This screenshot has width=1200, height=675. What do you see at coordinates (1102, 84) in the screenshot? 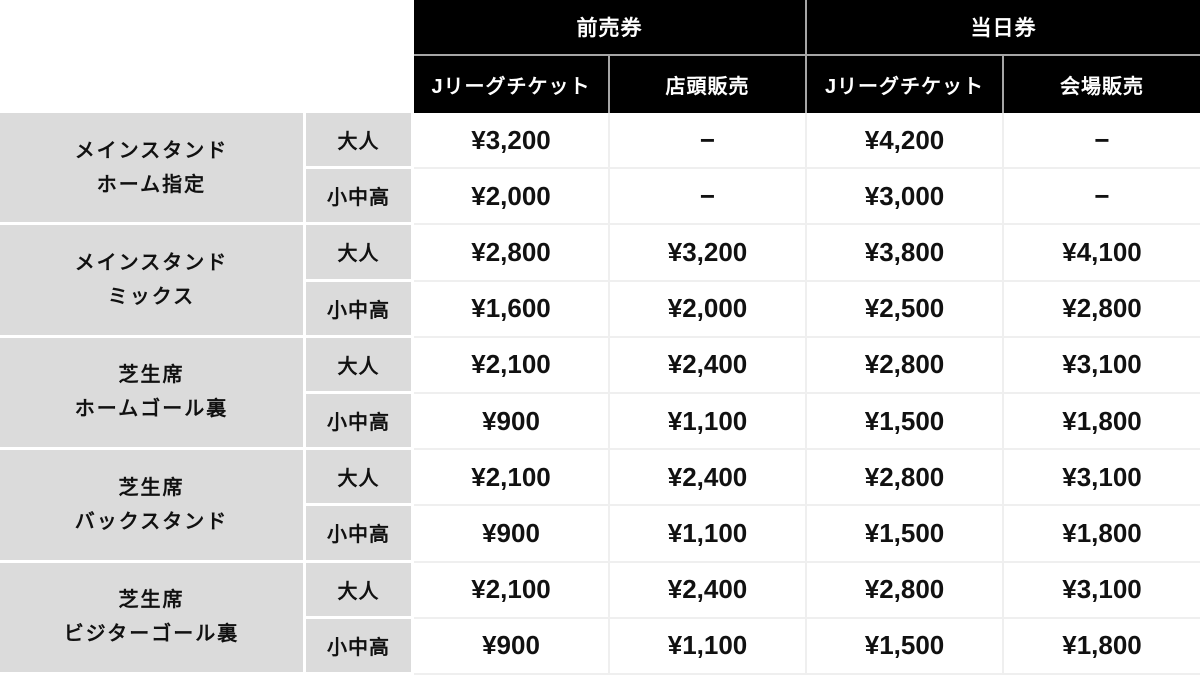
I see `sub-header-sameday-venue-sales: 会場販売` at bounding box center [1102, 84].